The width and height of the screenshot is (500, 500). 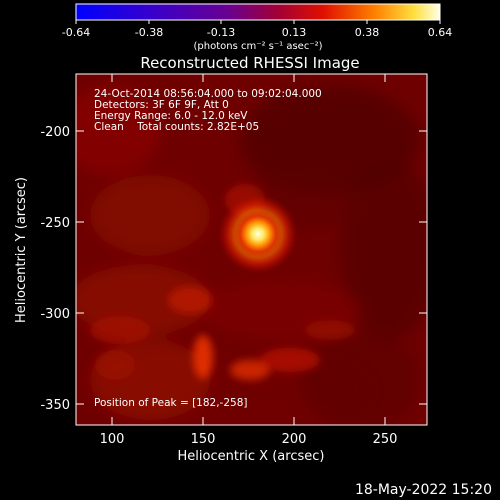 I want to click on plot-title: Reconstructed RHESSI Image, so click(x=249, y=63).